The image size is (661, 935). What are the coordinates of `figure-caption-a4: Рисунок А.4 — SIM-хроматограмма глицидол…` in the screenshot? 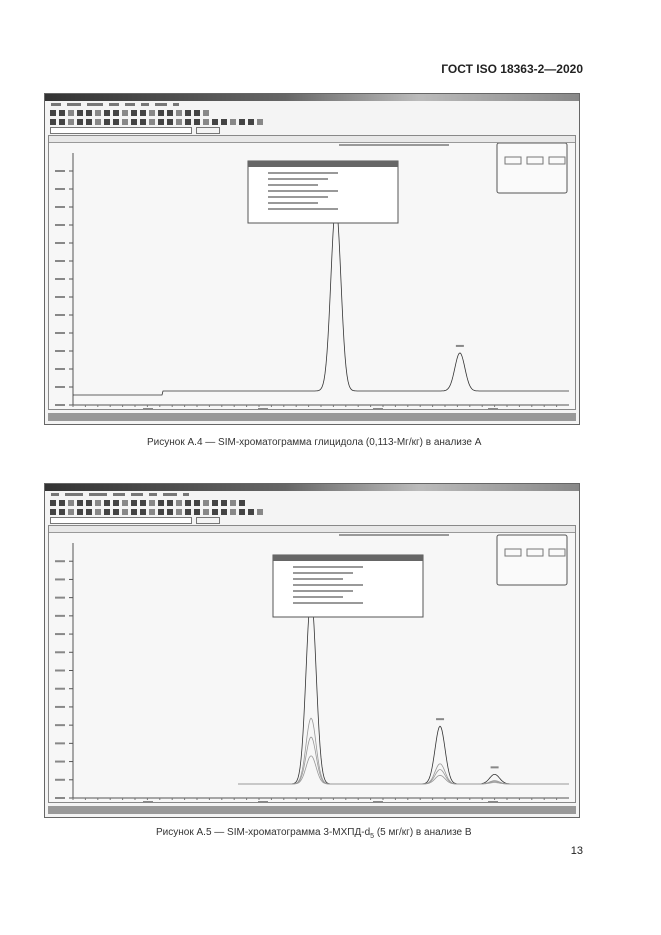 It's located at (314, 442).